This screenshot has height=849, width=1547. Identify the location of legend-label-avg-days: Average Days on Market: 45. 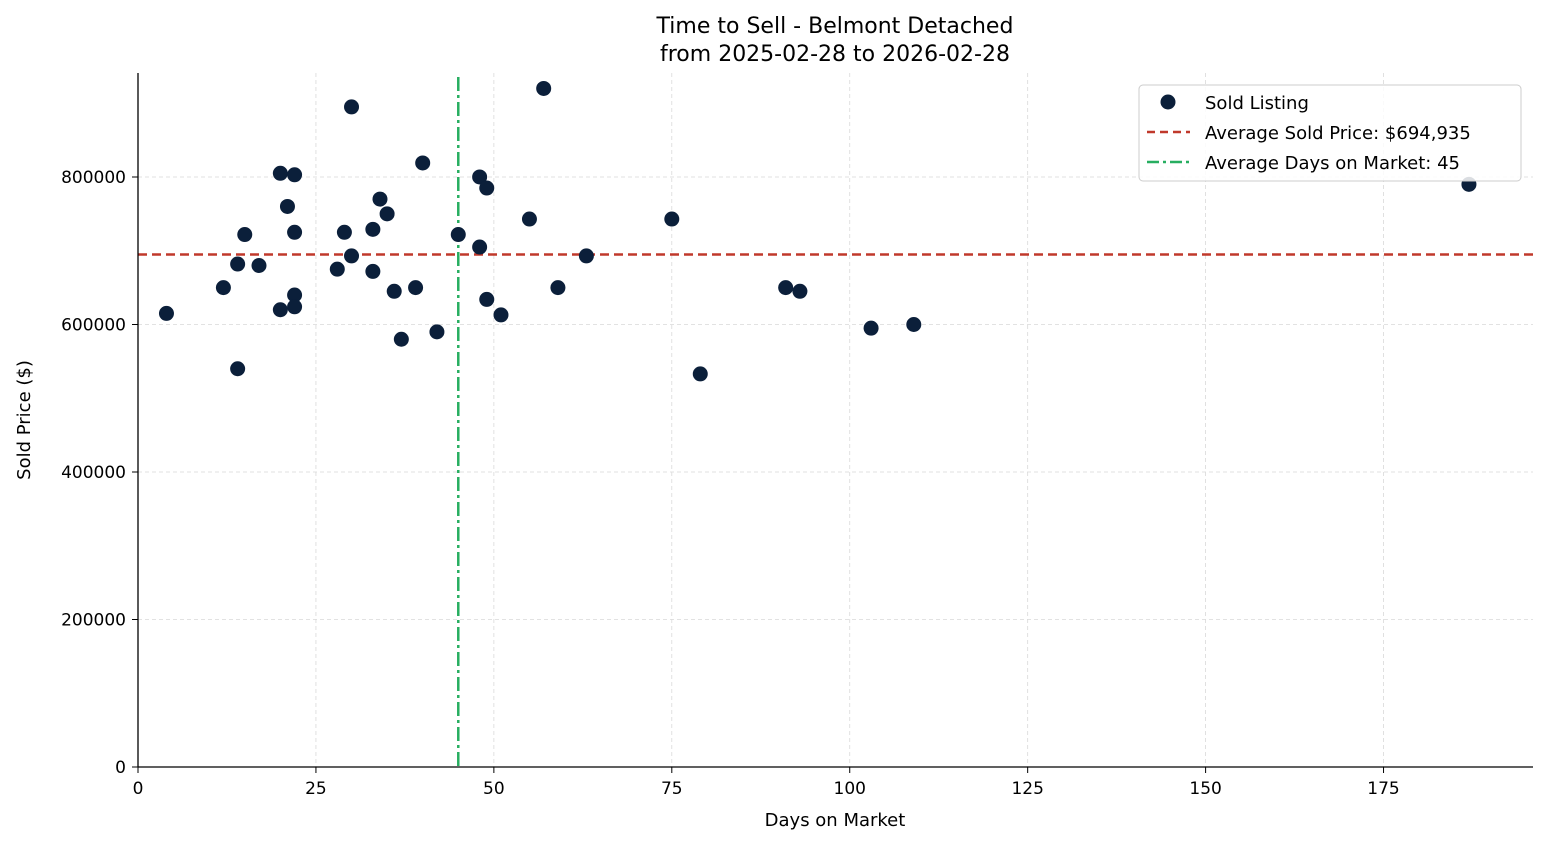
(1332, 163).